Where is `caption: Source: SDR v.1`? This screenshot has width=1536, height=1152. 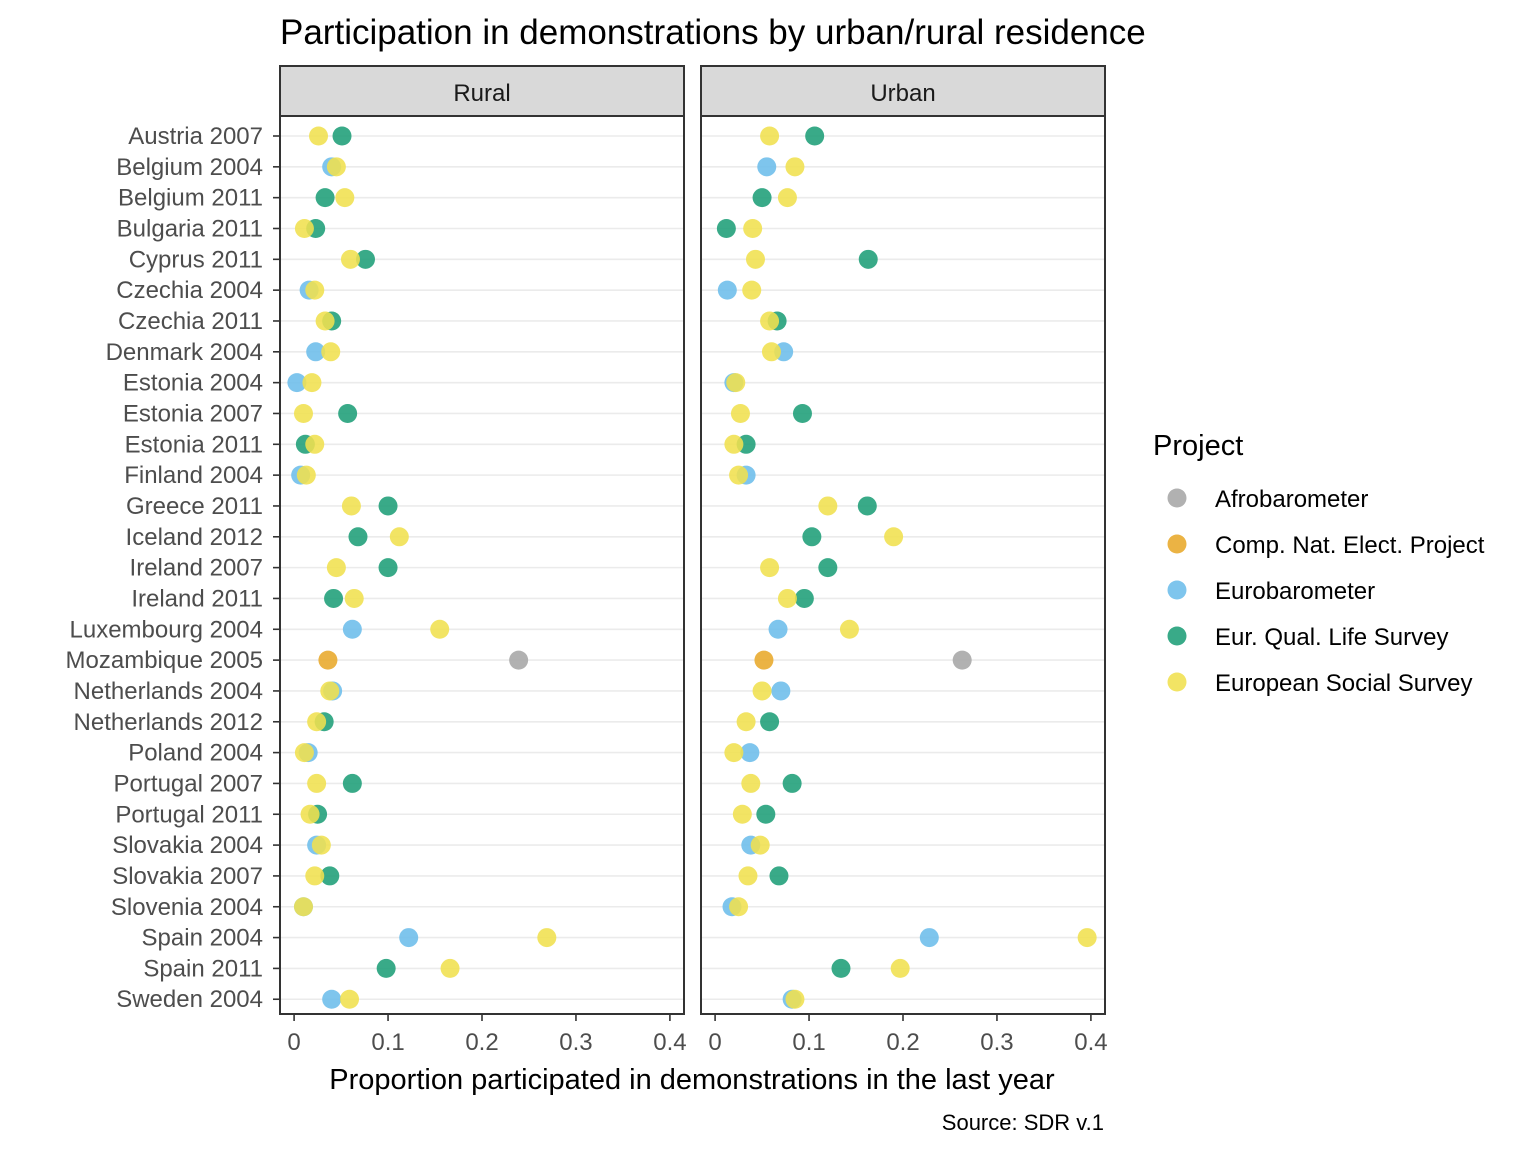
caption: Source: SDR v.1 is located at coordinates (1023, 1122).